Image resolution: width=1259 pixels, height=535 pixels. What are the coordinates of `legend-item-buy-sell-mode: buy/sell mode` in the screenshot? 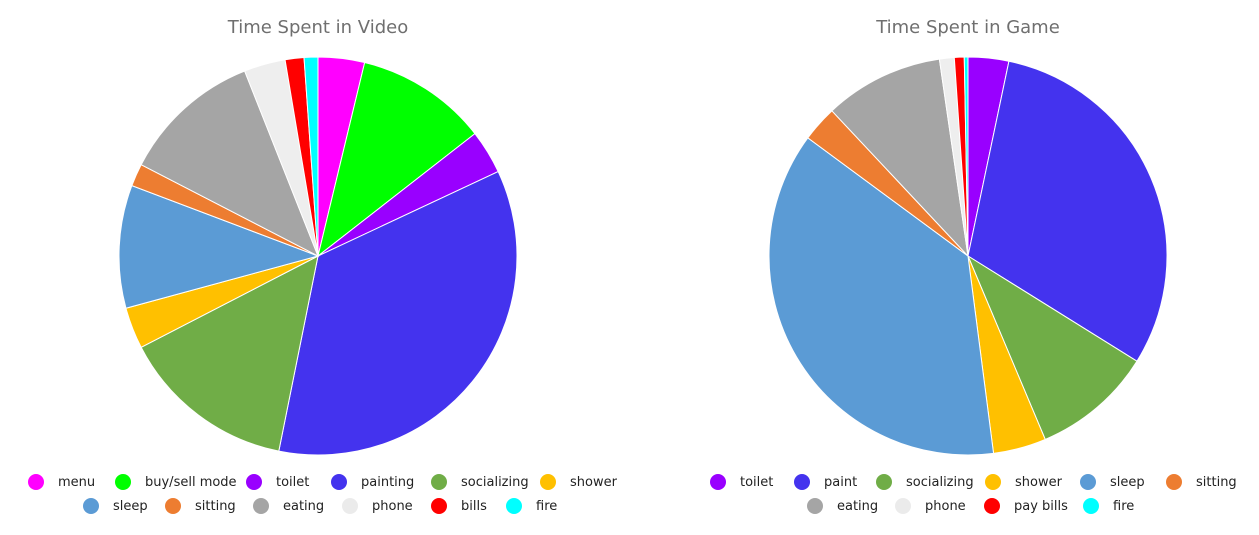 It's located at (176, 482).